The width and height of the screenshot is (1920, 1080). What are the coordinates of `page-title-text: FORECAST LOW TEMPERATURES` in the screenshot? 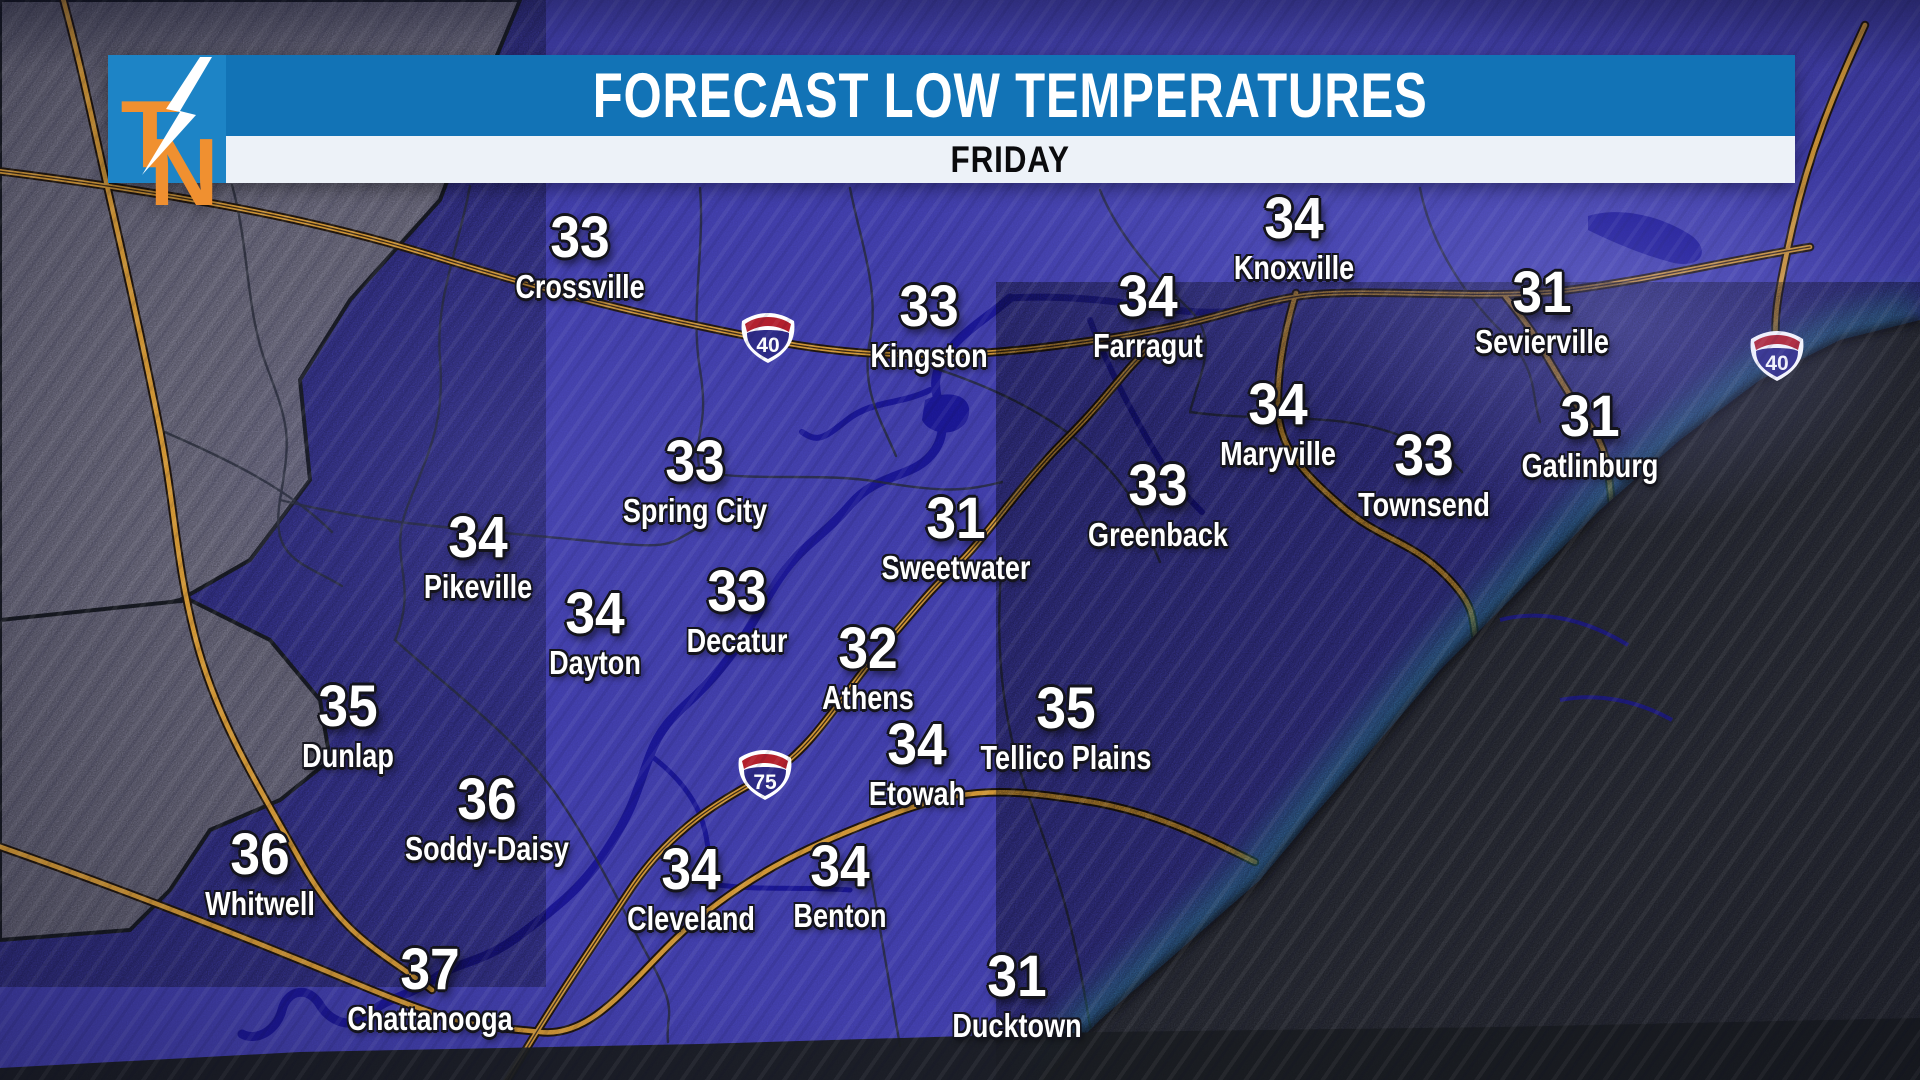 It's located at (1010, 95).